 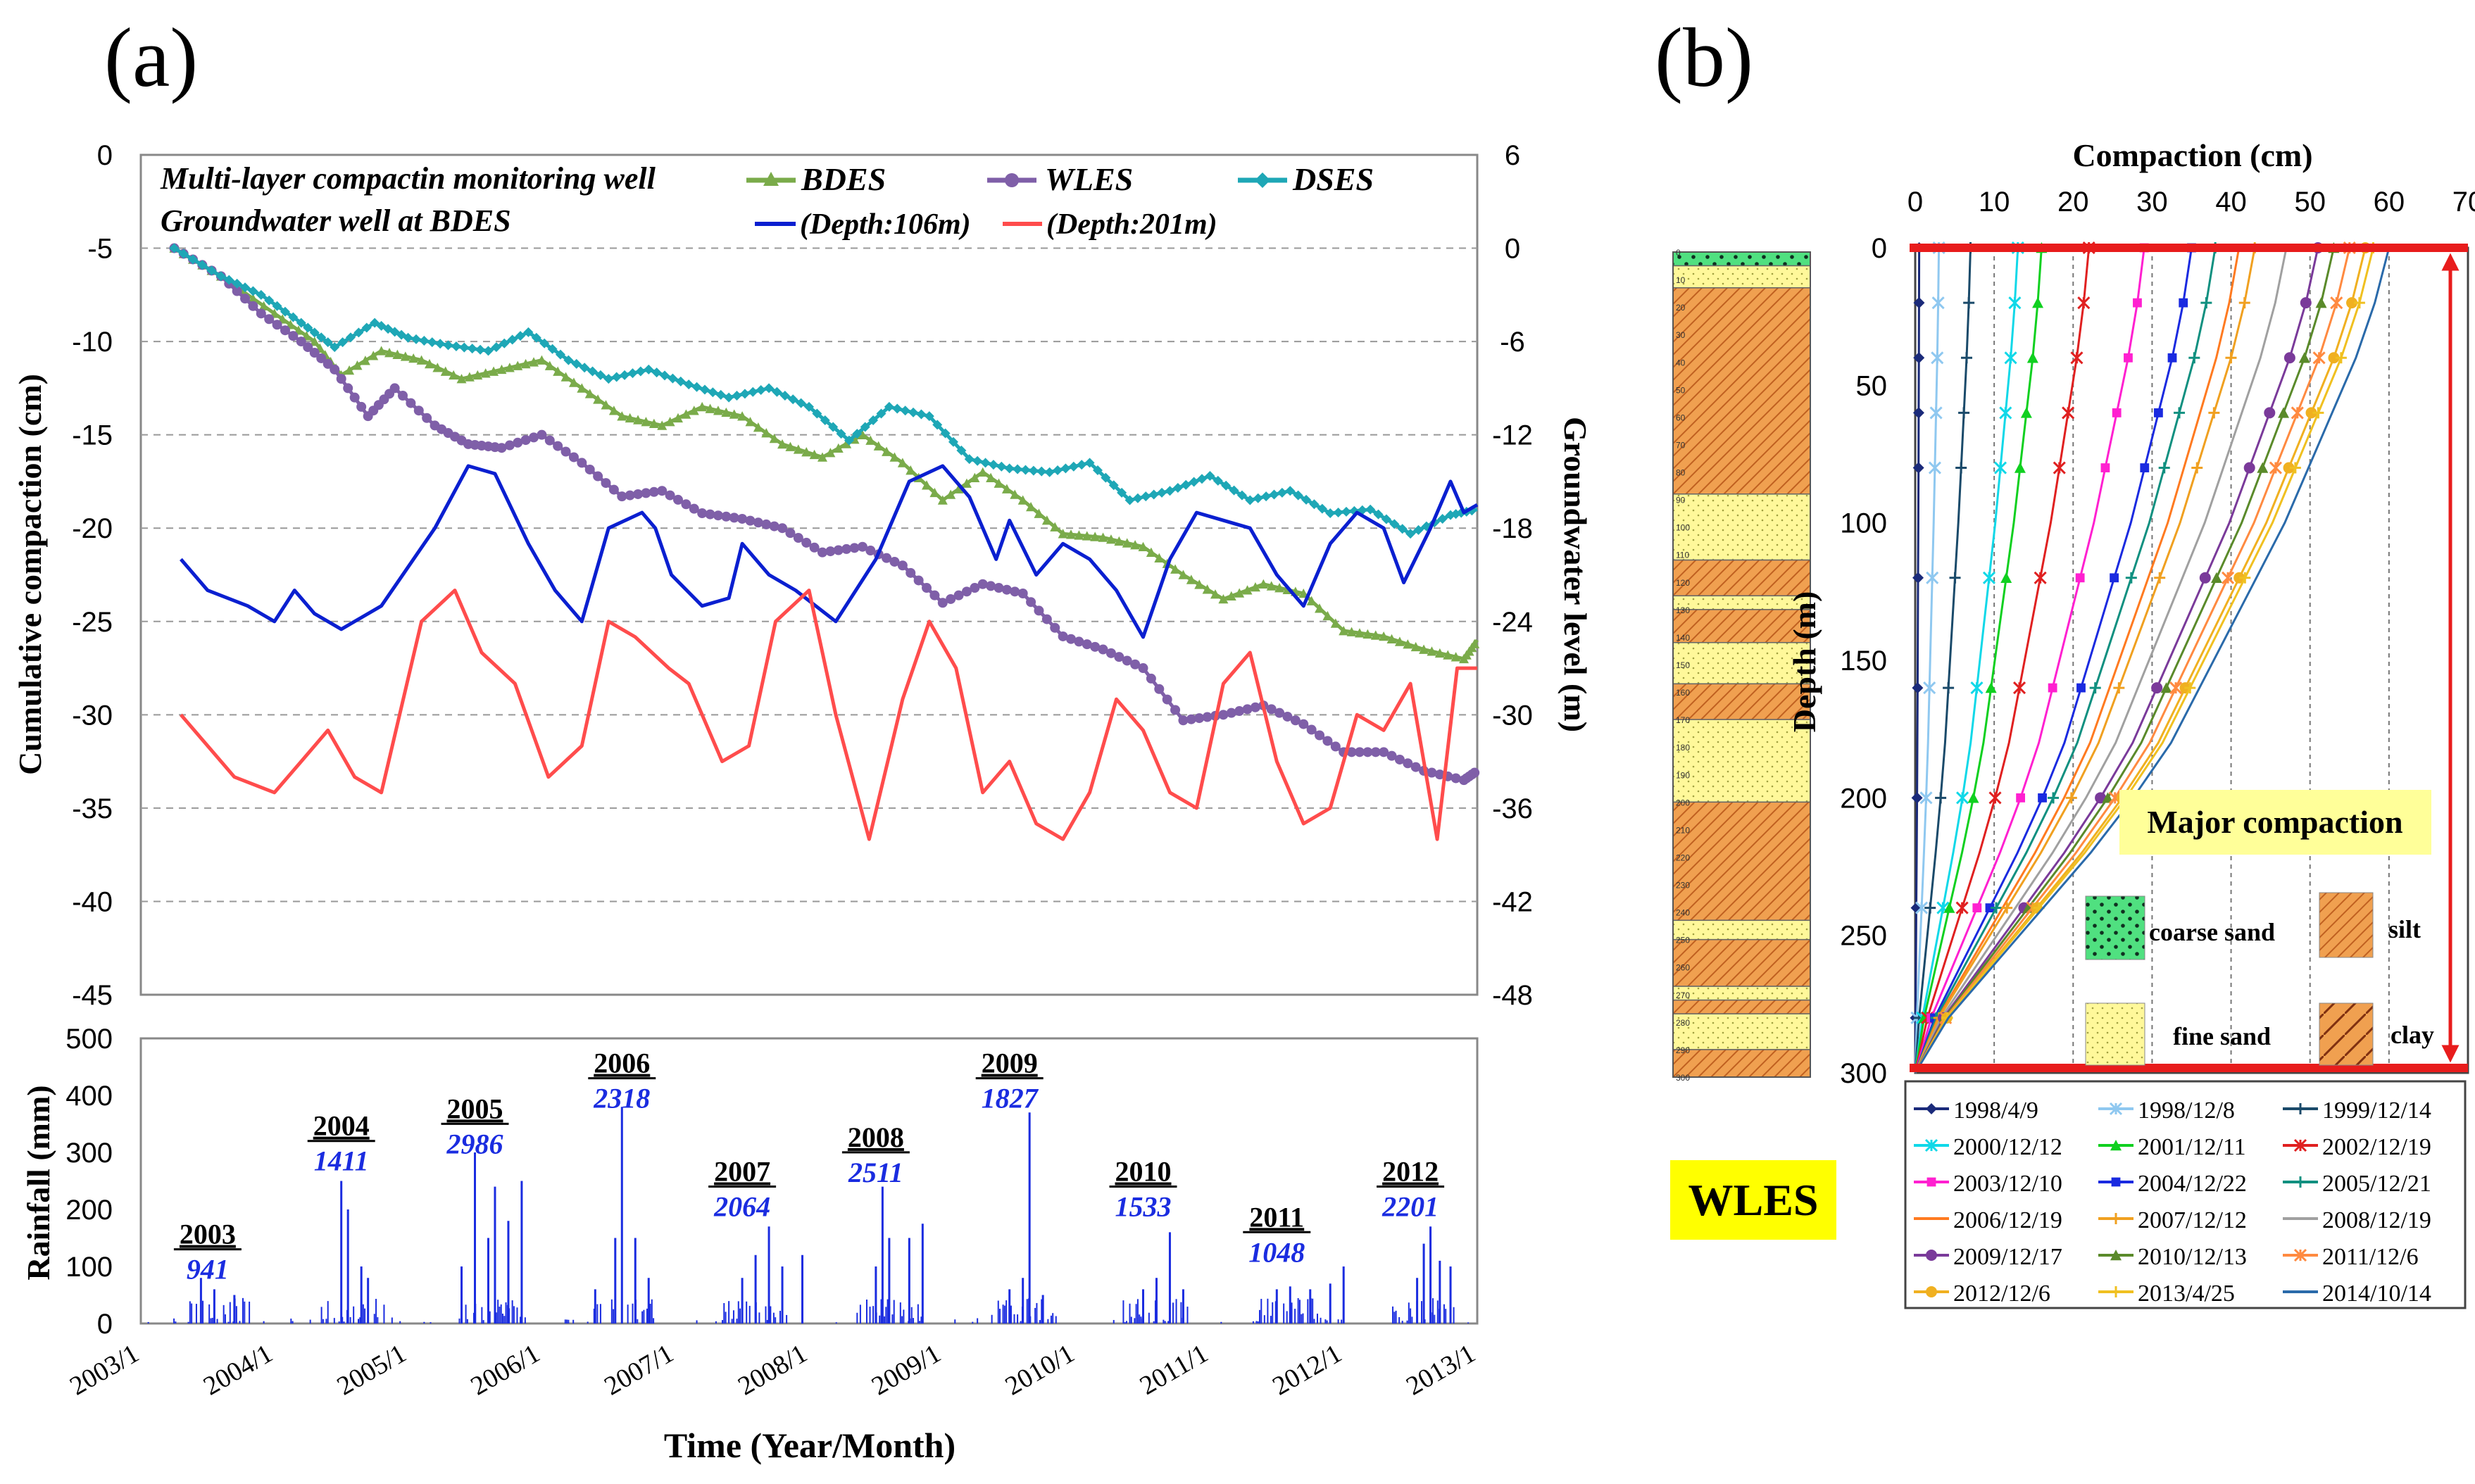 I want to click on profile-x-tick: 70, so click(x=2463, y=202).